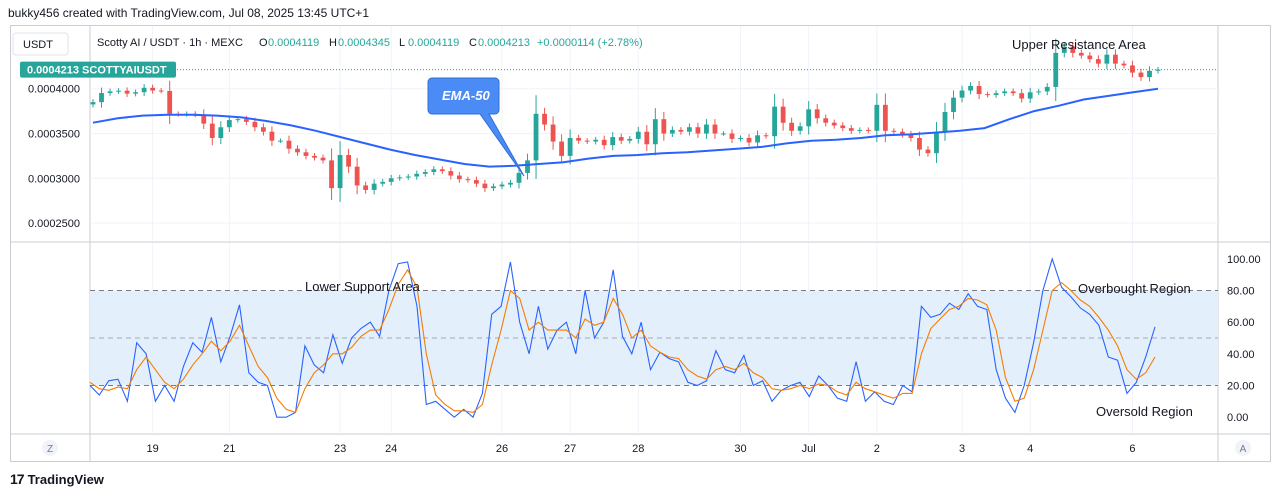 The image size is (1281, 497). Describe the element at coordinates (50, 449) in the screenshot. I see `left-scale-button-label: Z` at that location.